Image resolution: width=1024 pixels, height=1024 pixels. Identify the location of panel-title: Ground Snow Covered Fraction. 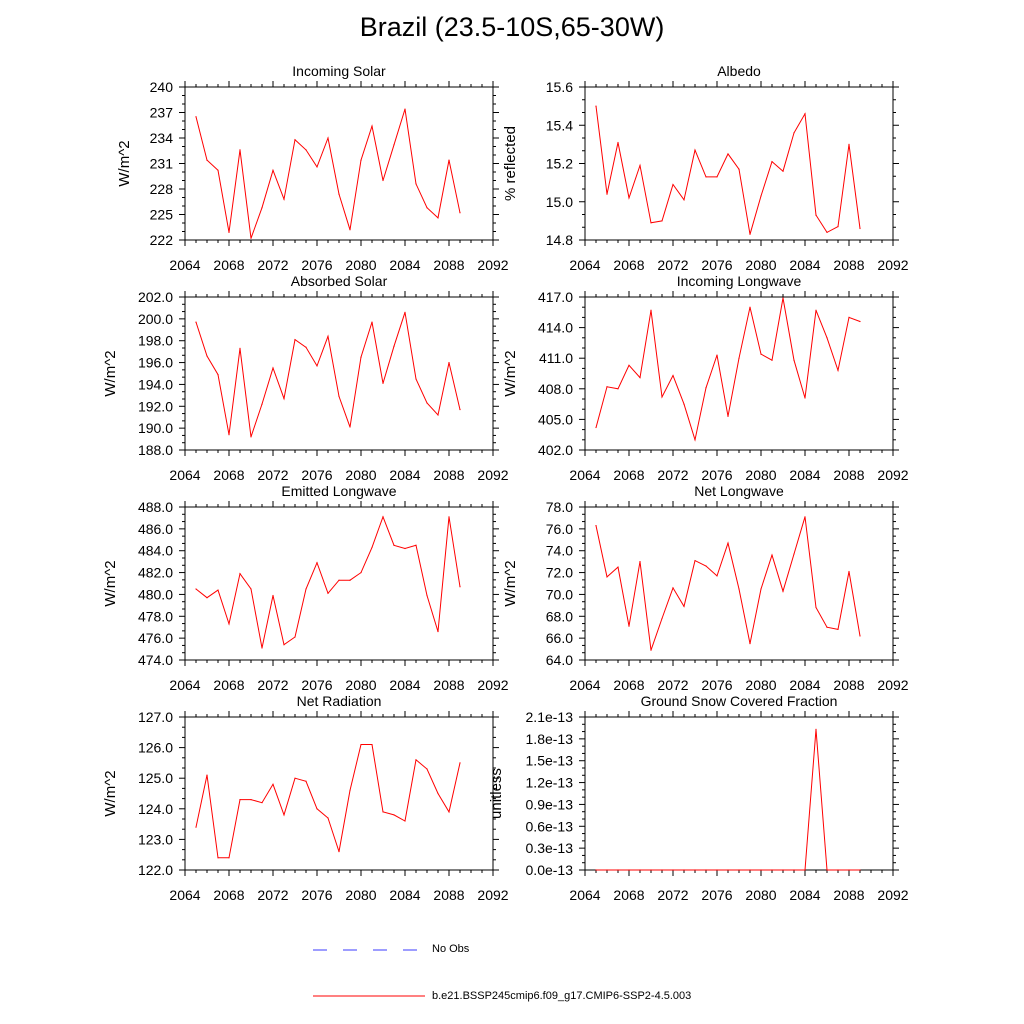
(739, 701).